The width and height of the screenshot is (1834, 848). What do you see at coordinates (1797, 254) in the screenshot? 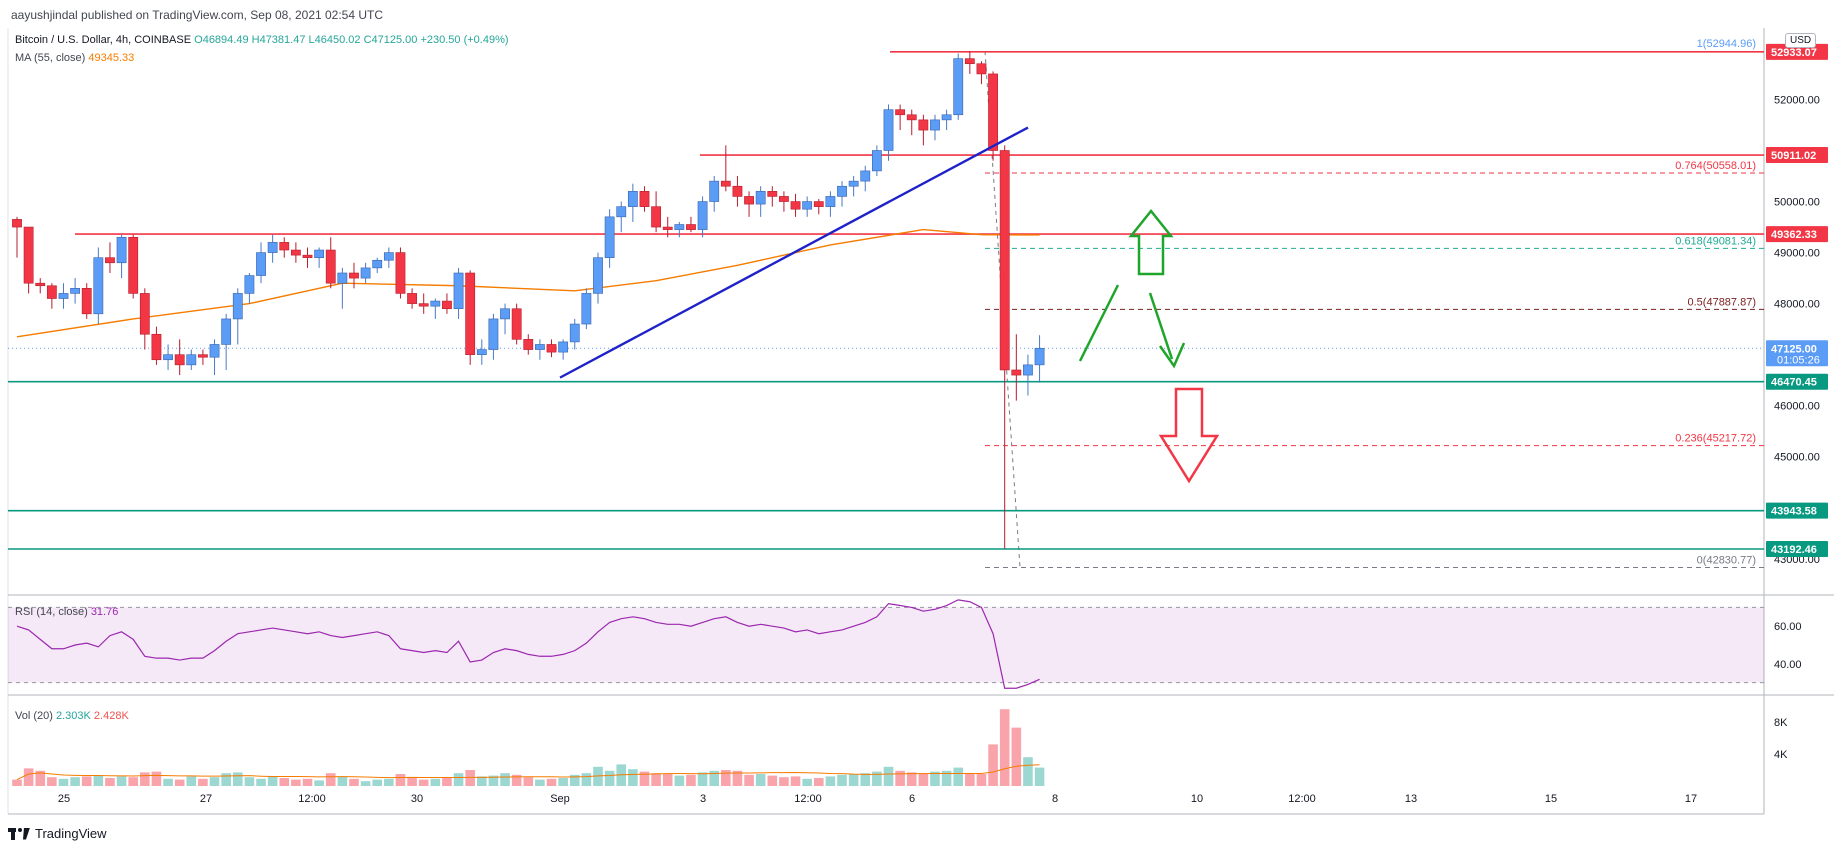
I see `price-tick-label: 49000.00` at bounding box center [1797, 254].